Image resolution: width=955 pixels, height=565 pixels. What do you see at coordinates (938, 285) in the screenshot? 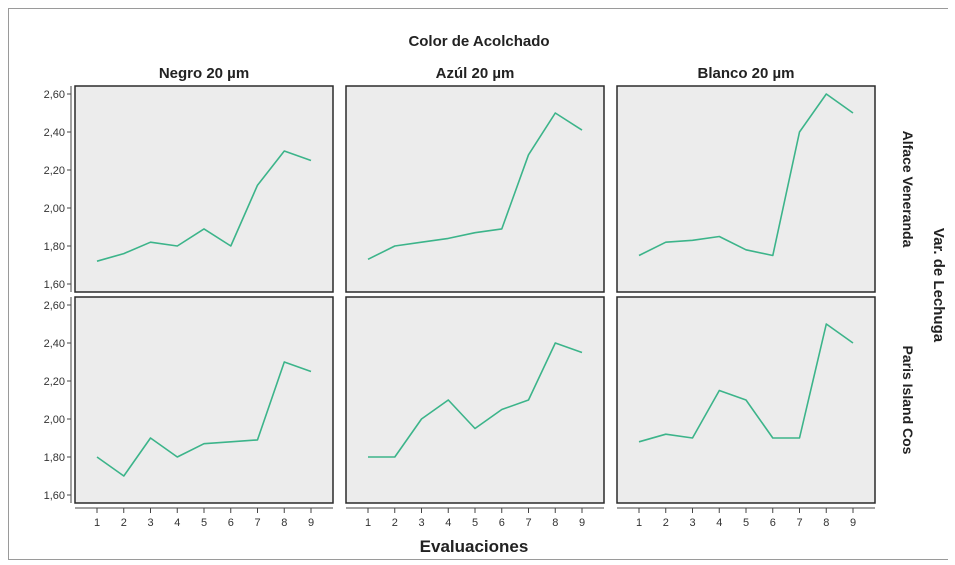
I see `row-group-label: Var. de Lechuga` at bounding box center [938, 285].